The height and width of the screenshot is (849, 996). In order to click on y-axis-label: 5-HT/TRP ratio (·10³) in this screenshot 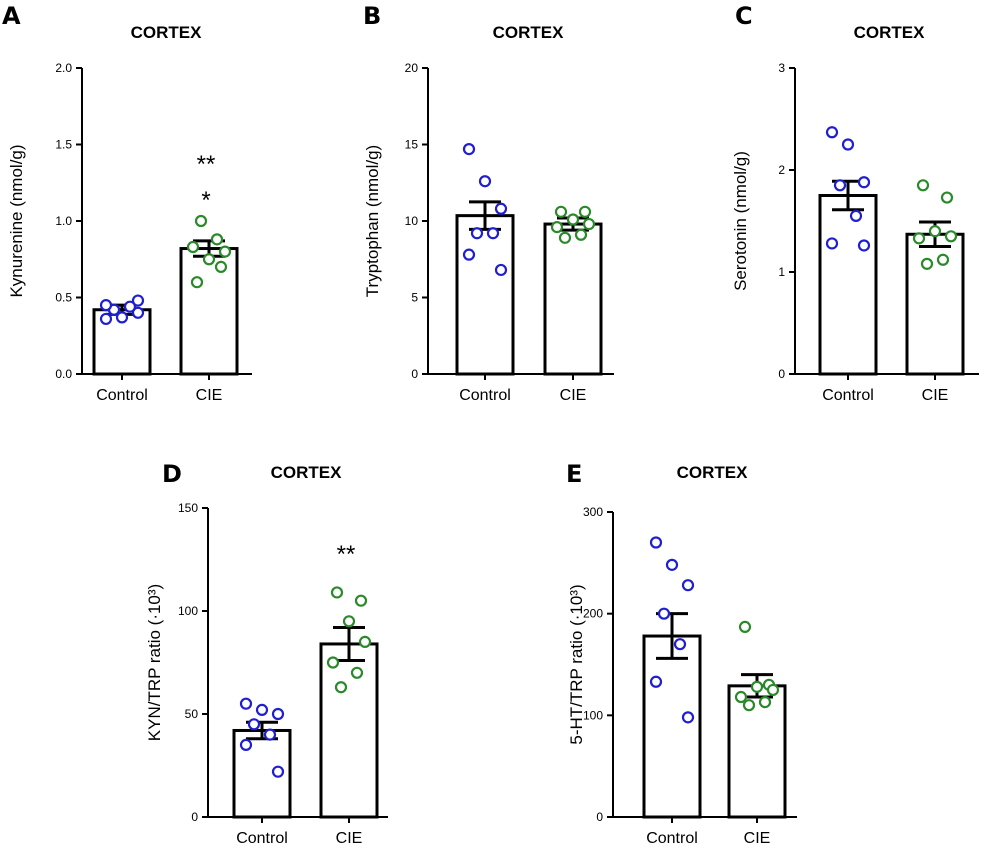, I will do `click(576, 664)`.